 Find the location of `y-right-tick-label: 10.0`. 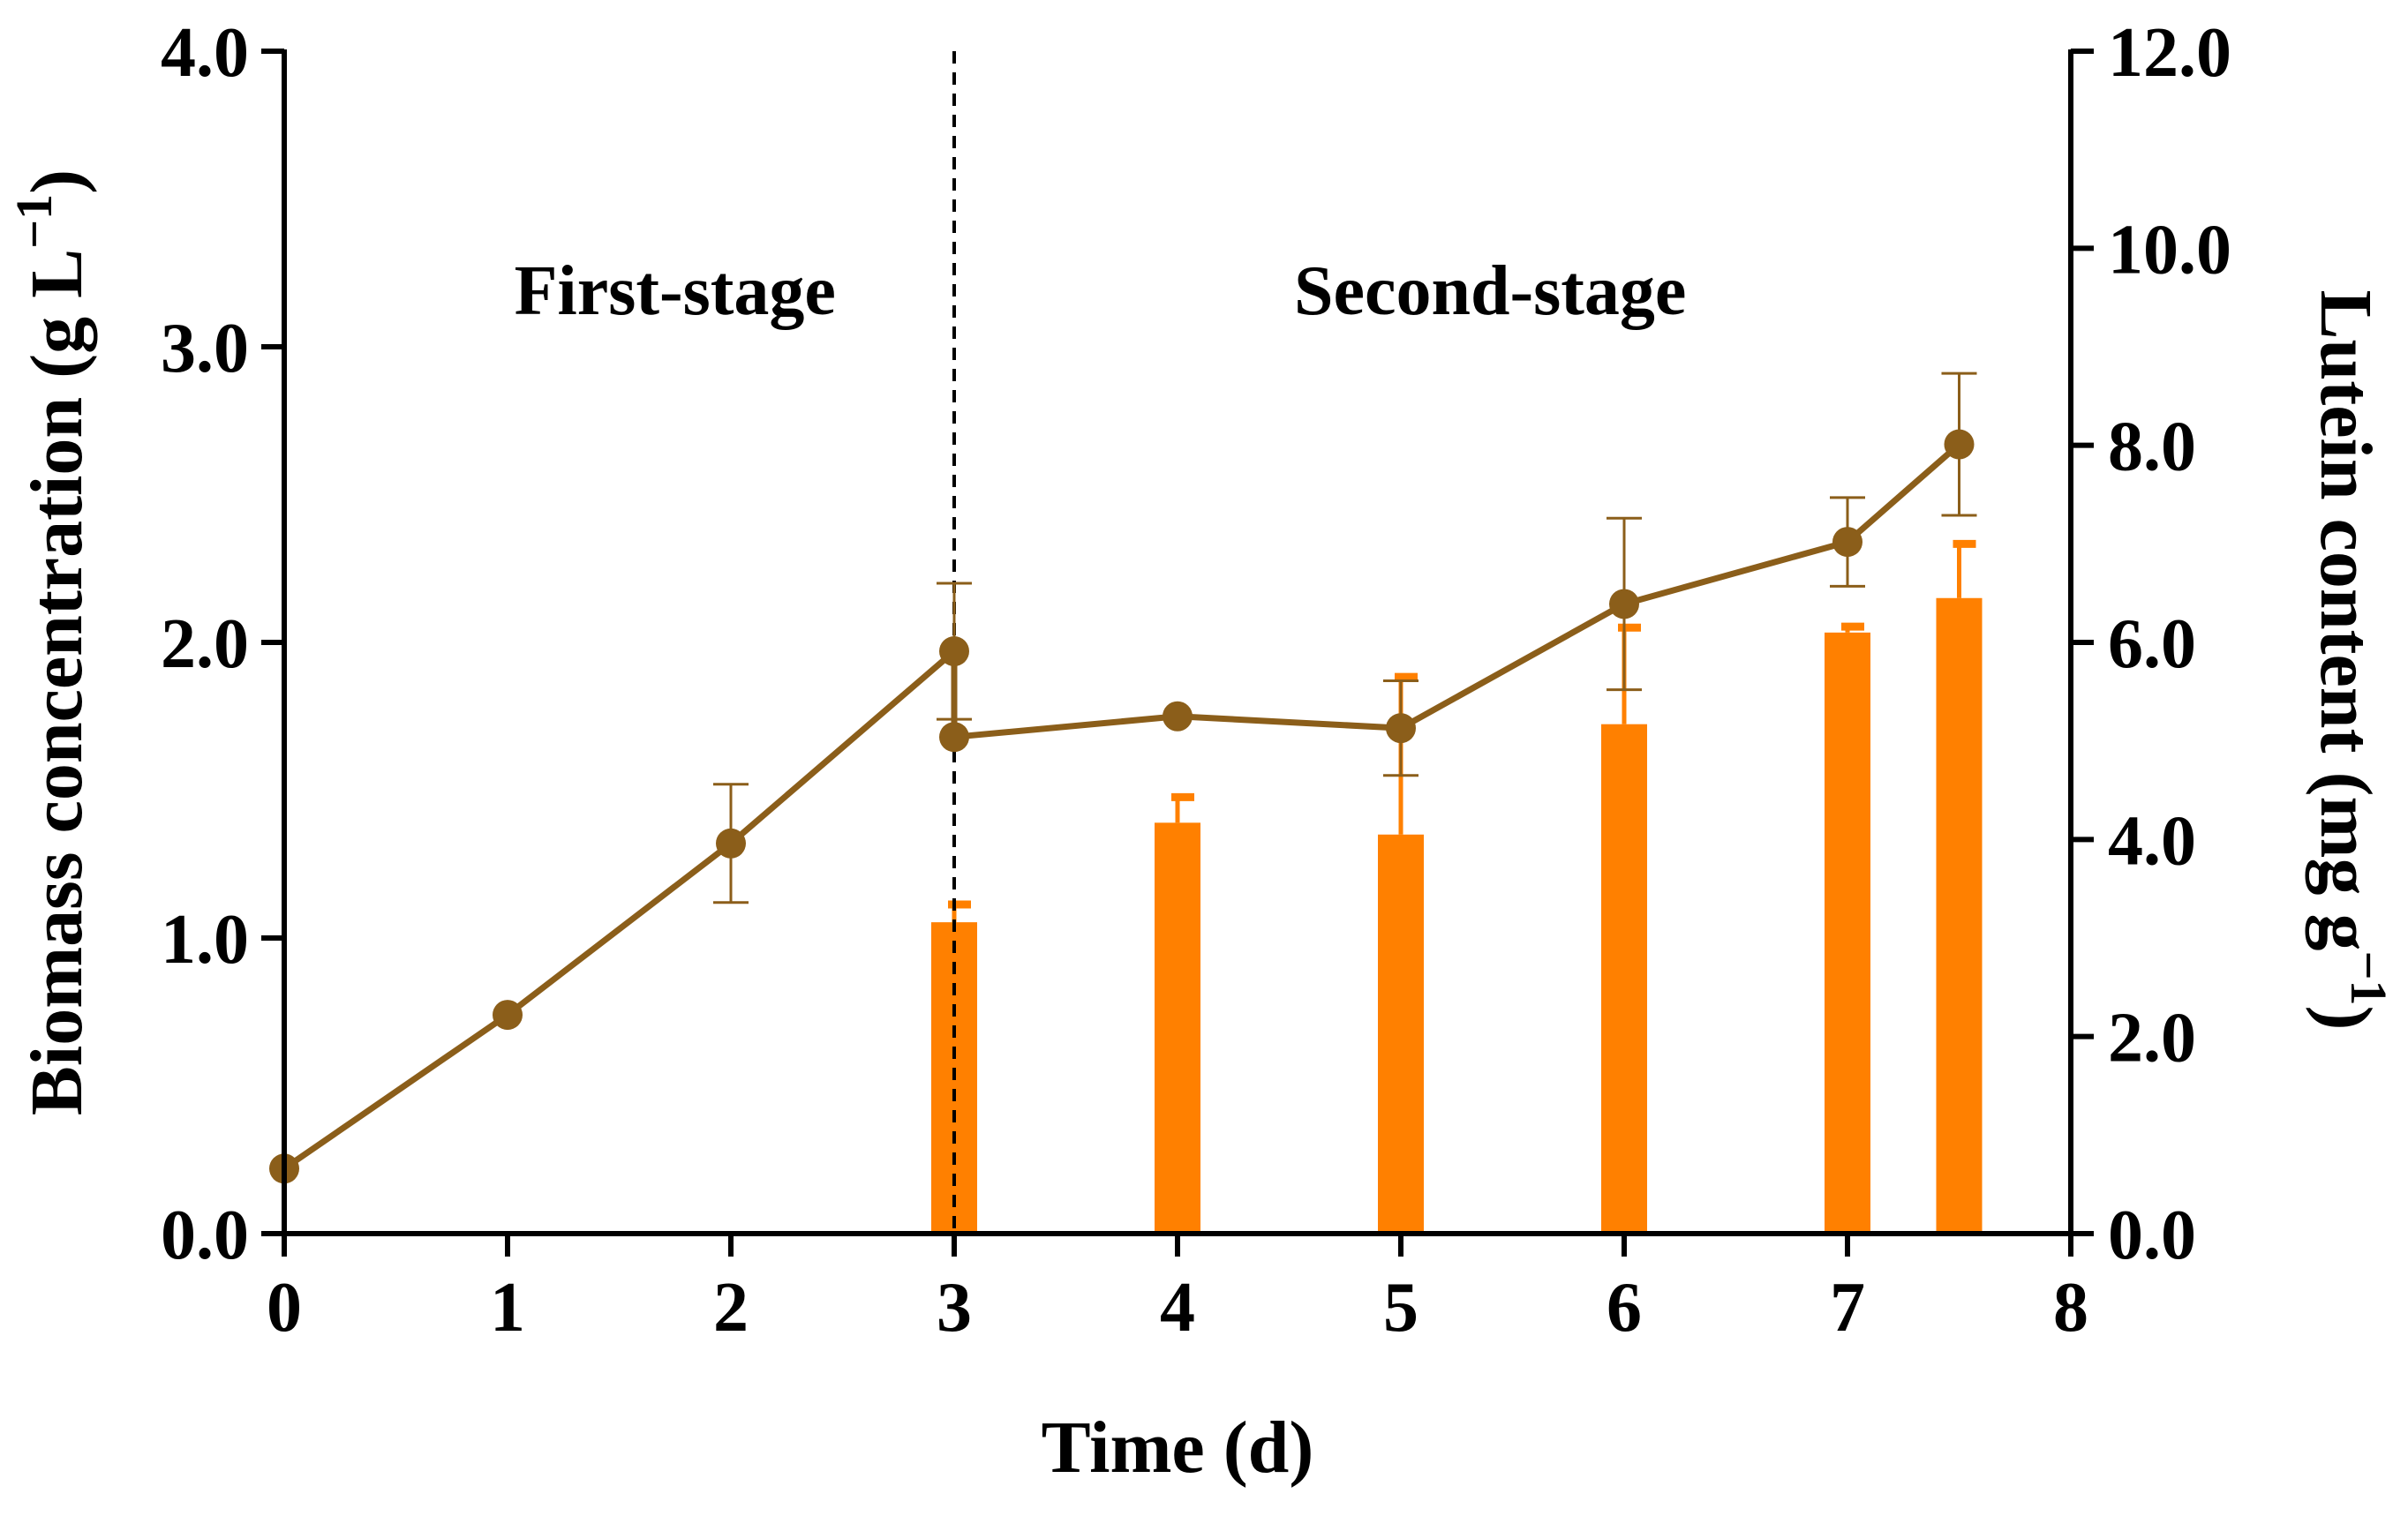

y-right-tick-label: 10.0 is located at coordinates (2169, 250).